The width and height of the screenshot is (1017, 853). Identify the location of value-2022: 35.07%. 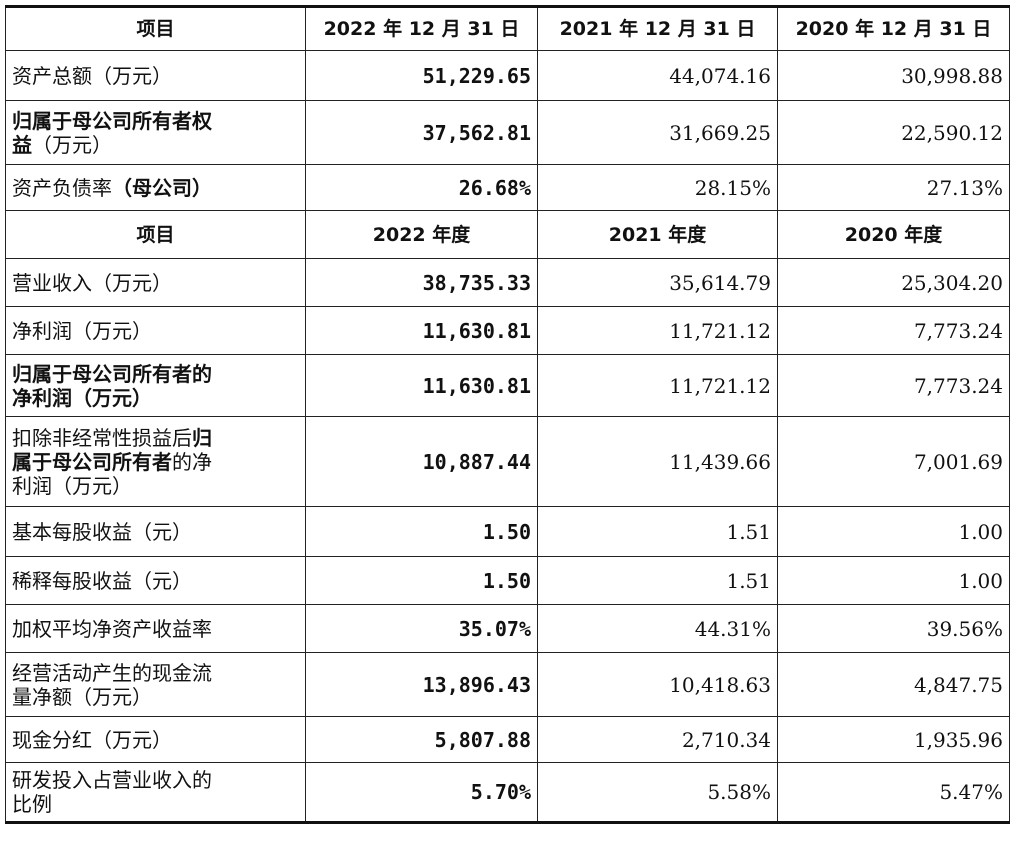
(421, 628).